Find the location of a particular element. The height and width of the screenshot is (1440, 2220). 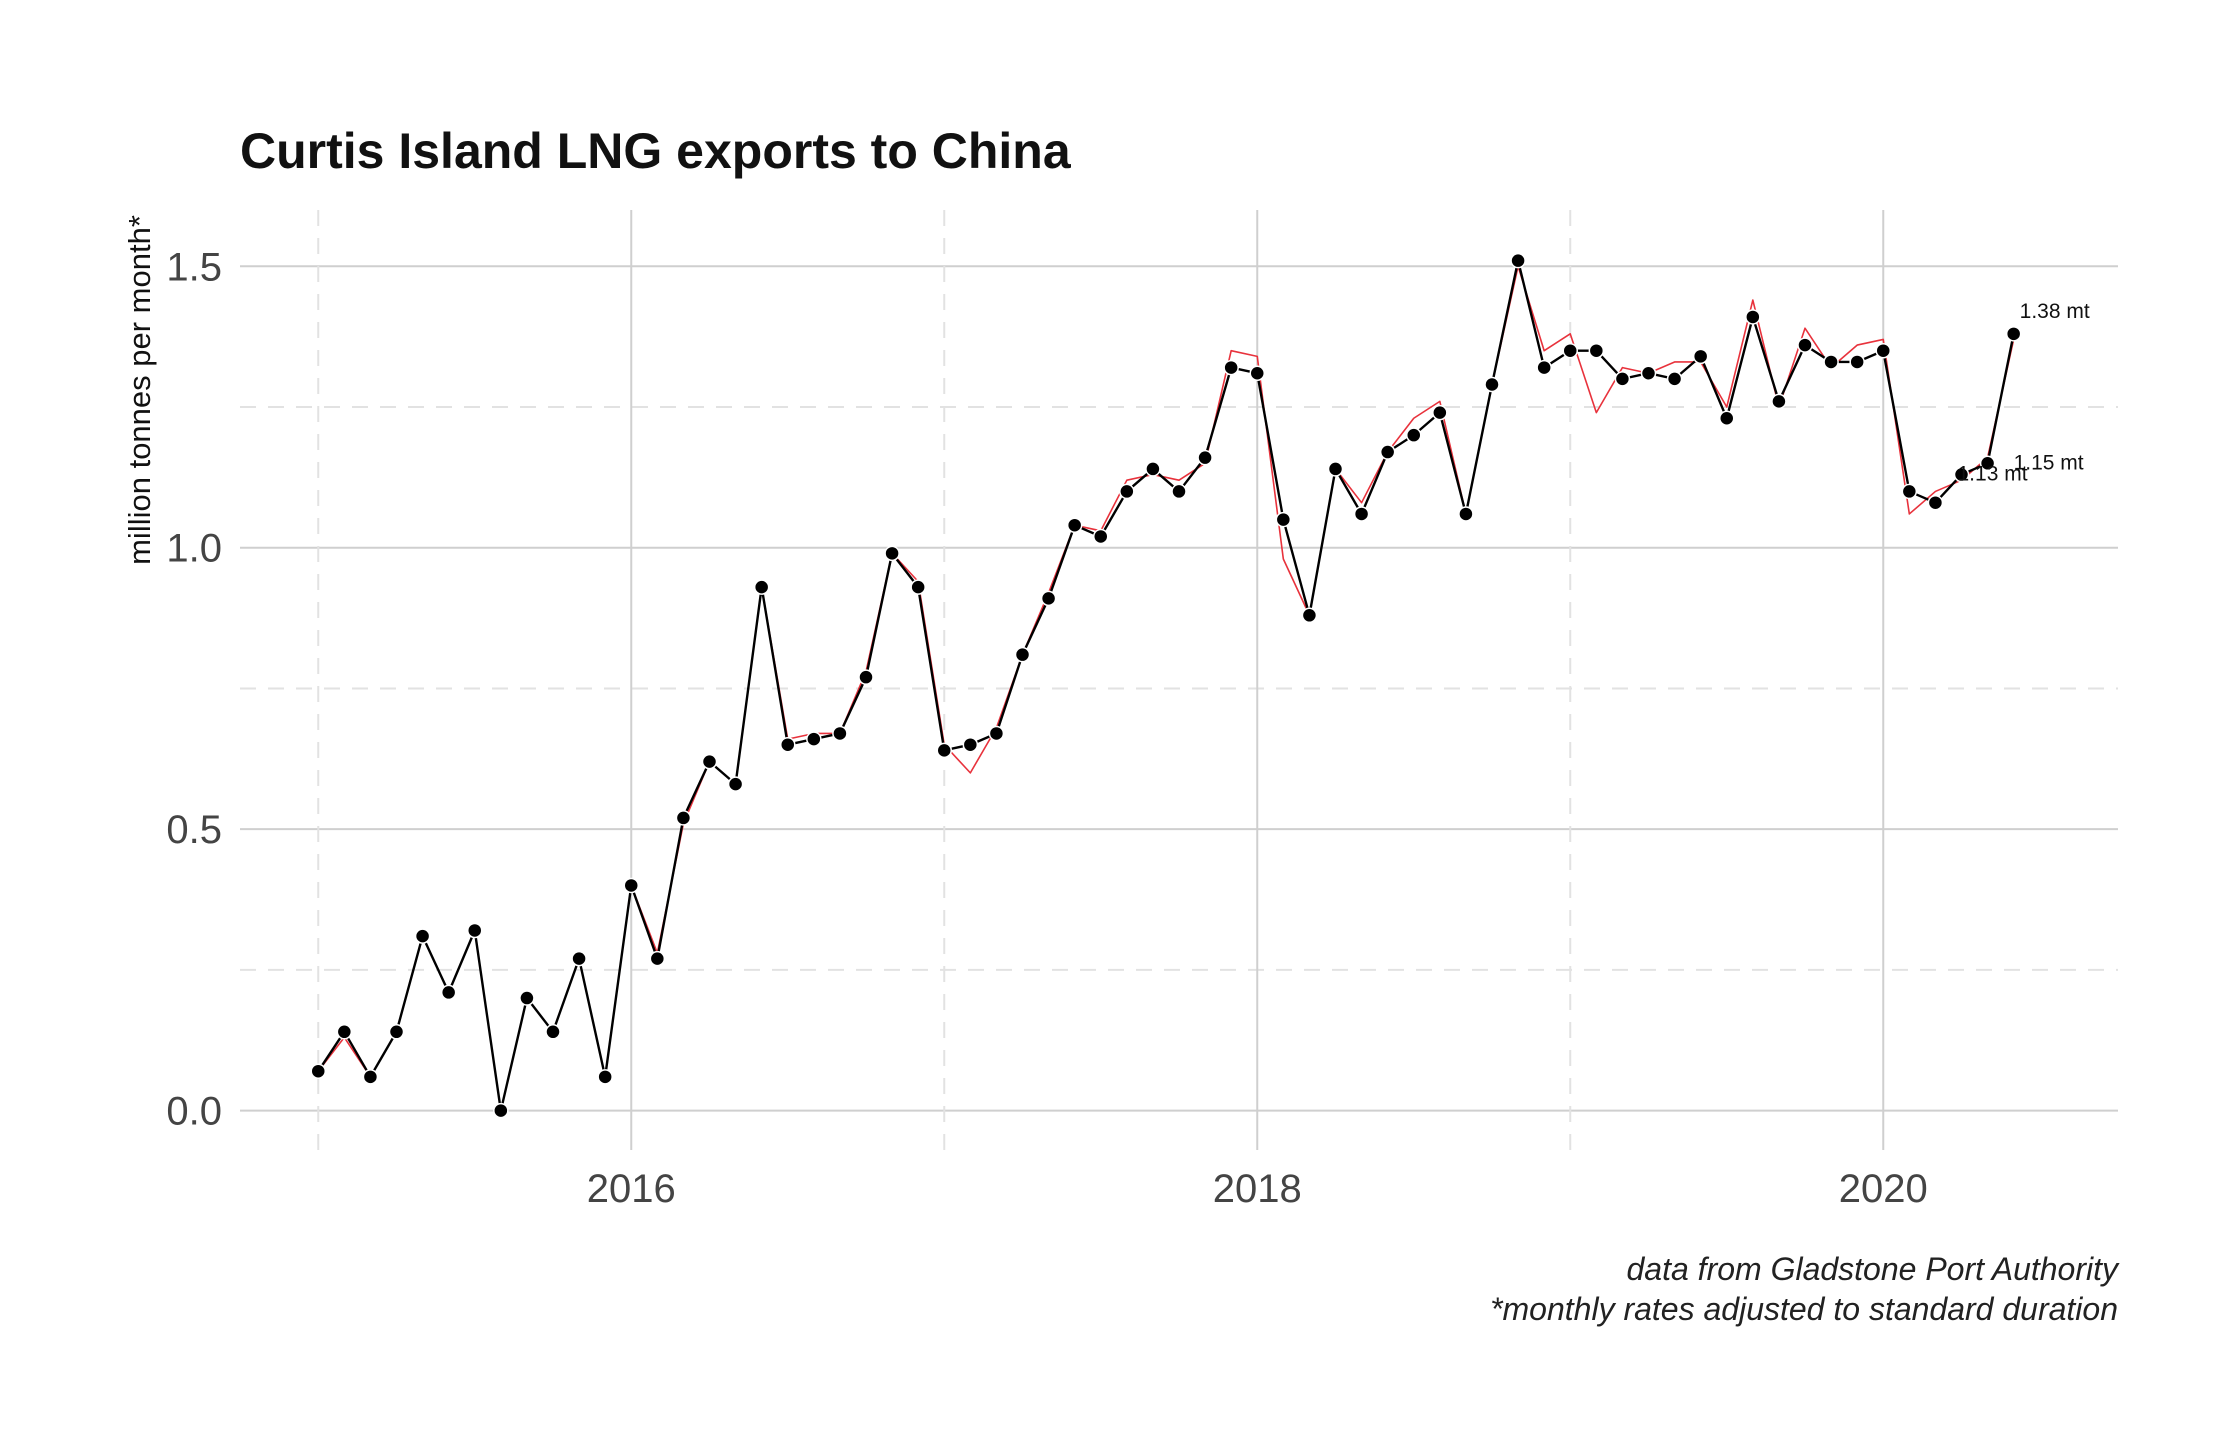

y-tick-label: 1.0 is located at coordinates (194, 549).